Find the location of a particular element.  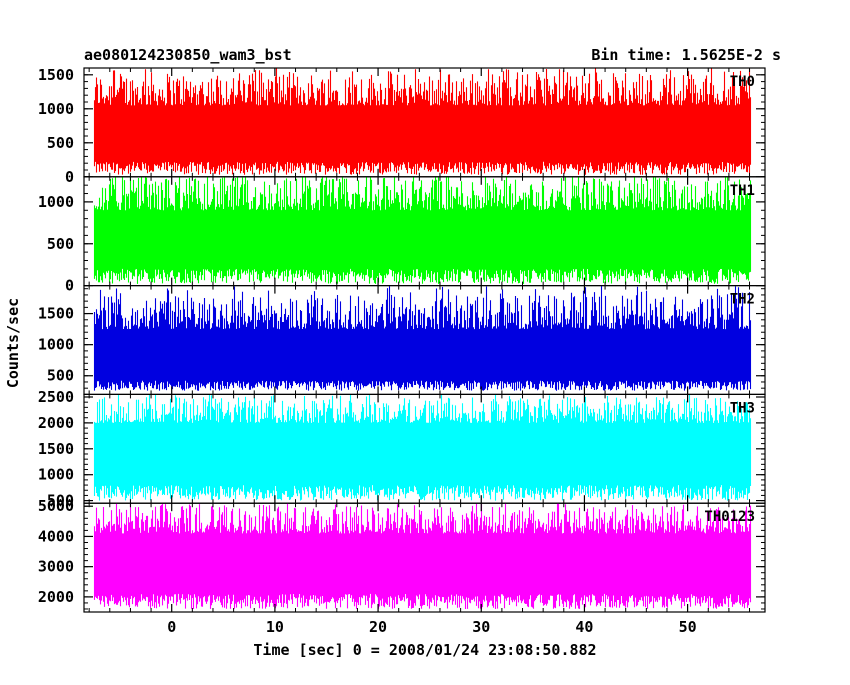

panel-th1: 0 500 1000 TH1 is located at coordinates (402, 235).